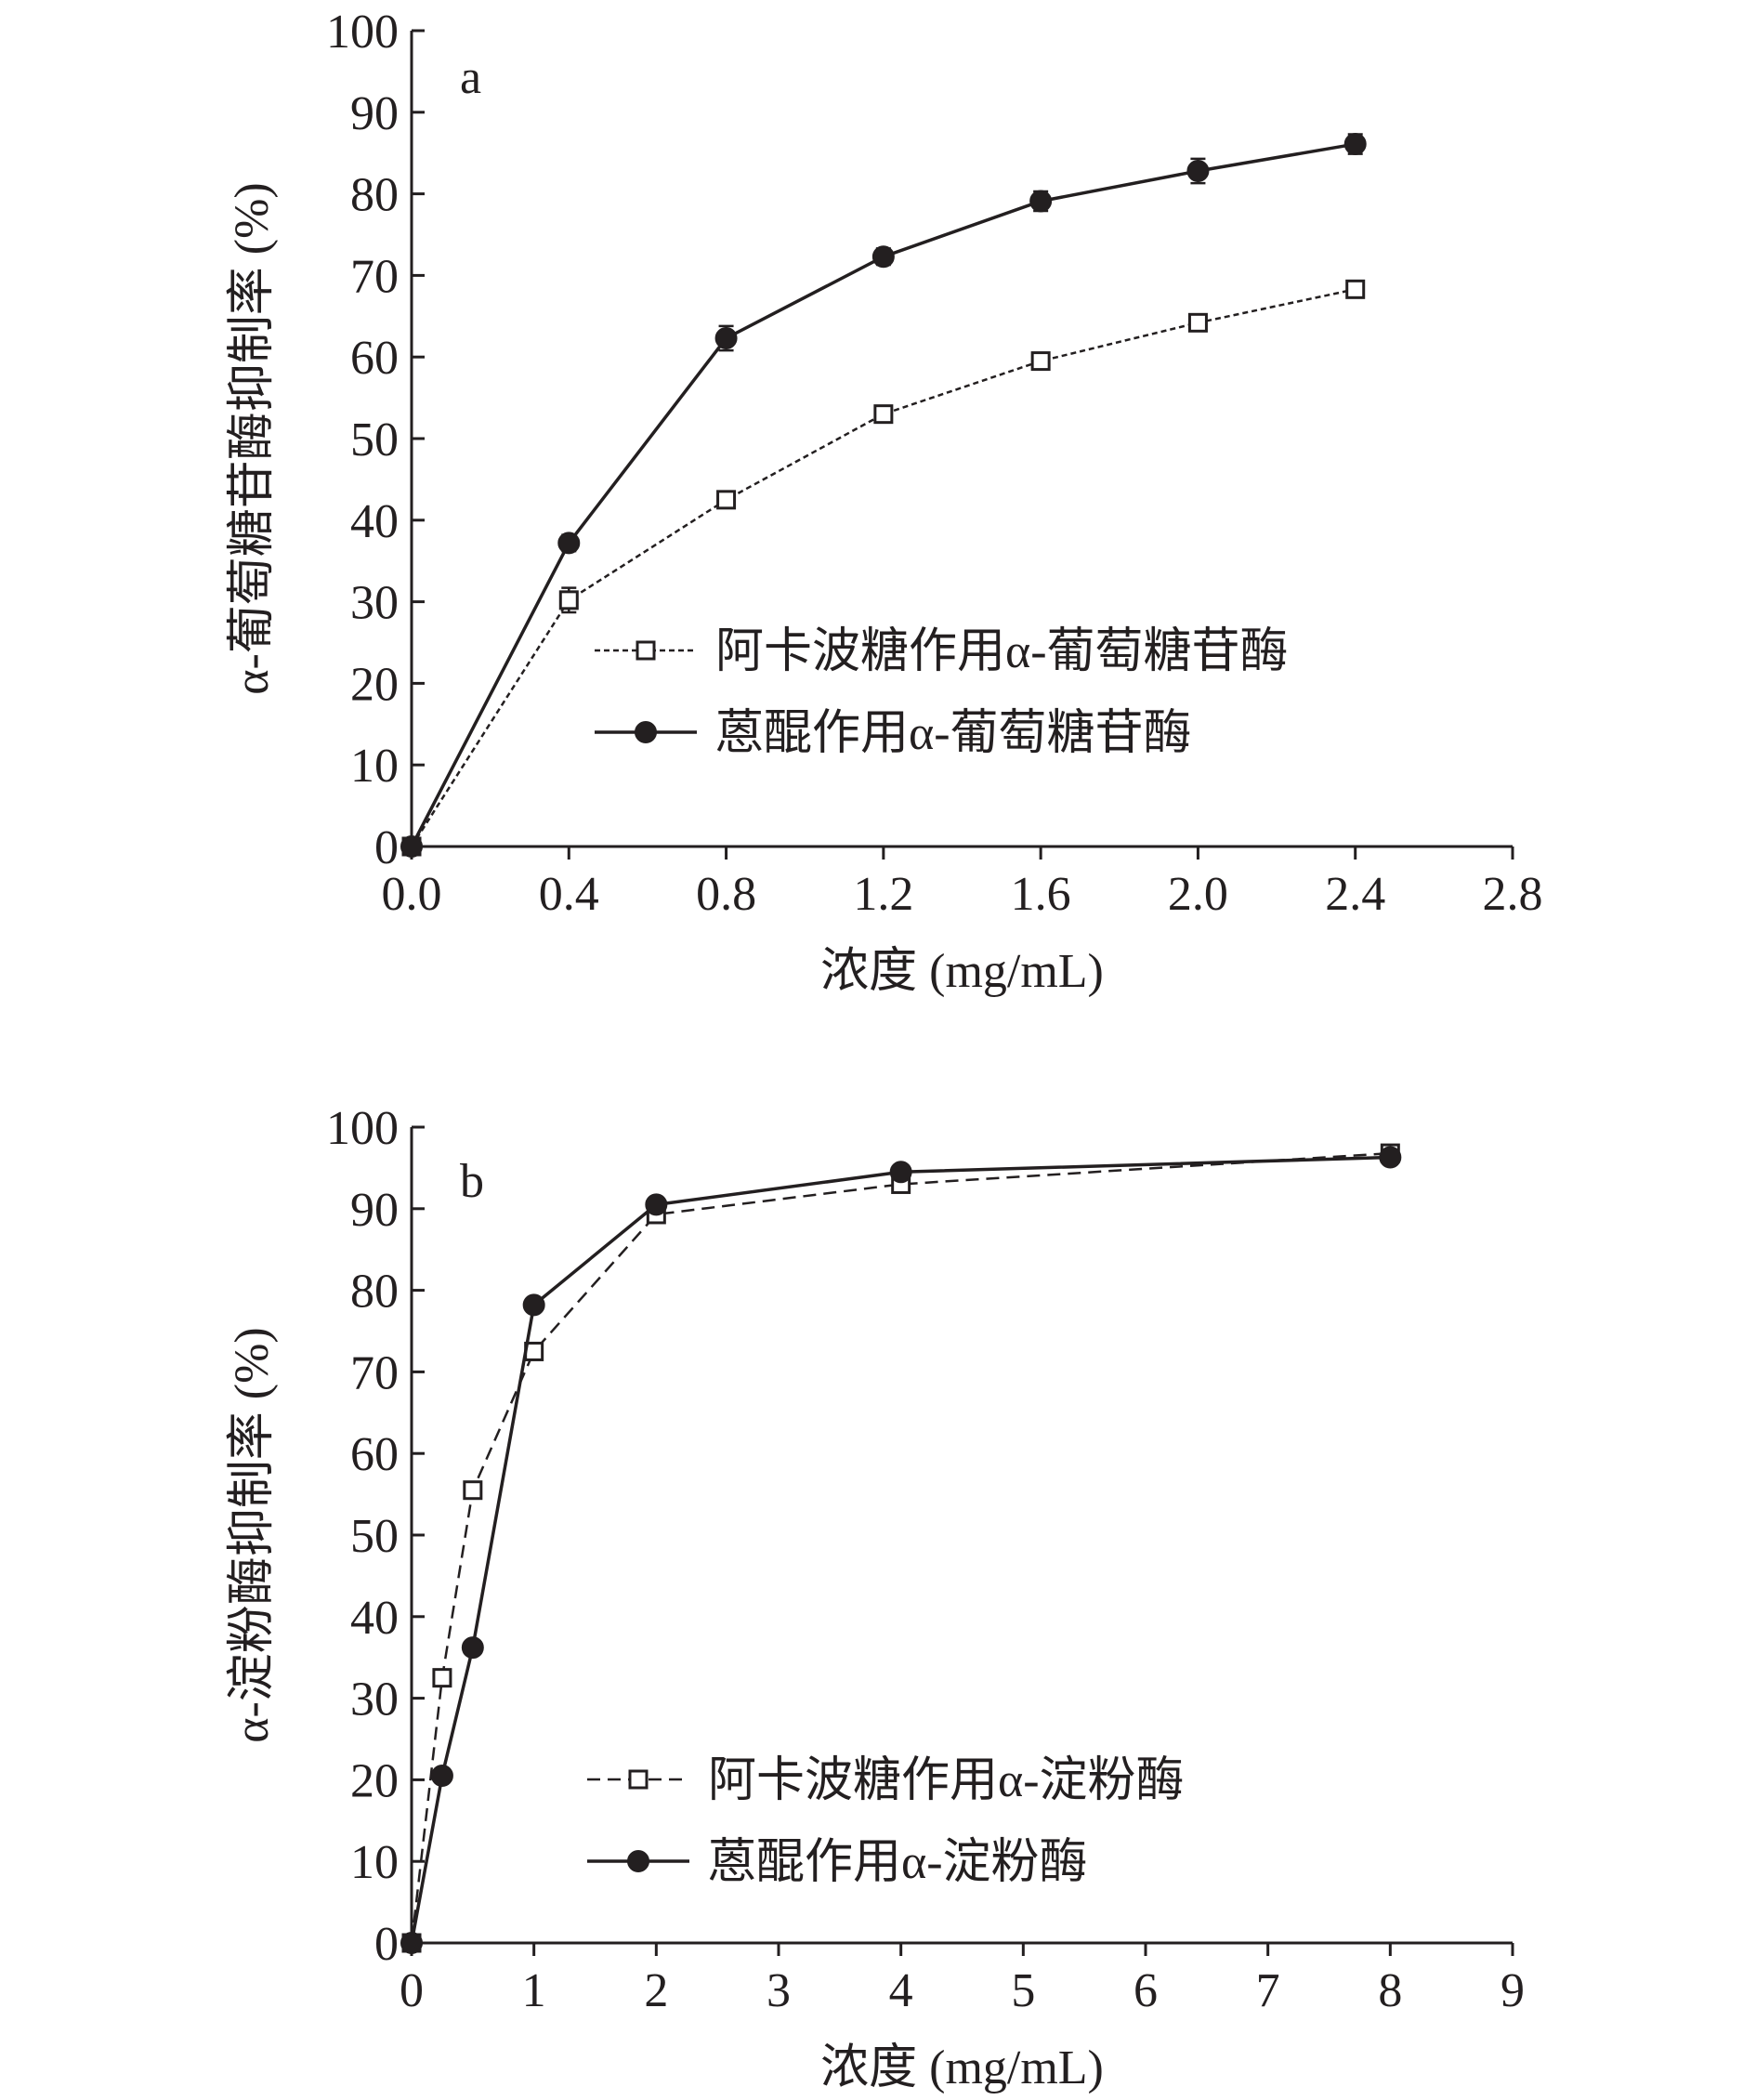 This screenshot has height=2100, width=1756. Describe the element at coordinates (1041, 894) in the screenshot. I see `x-tick-label: 1.6` at that location.